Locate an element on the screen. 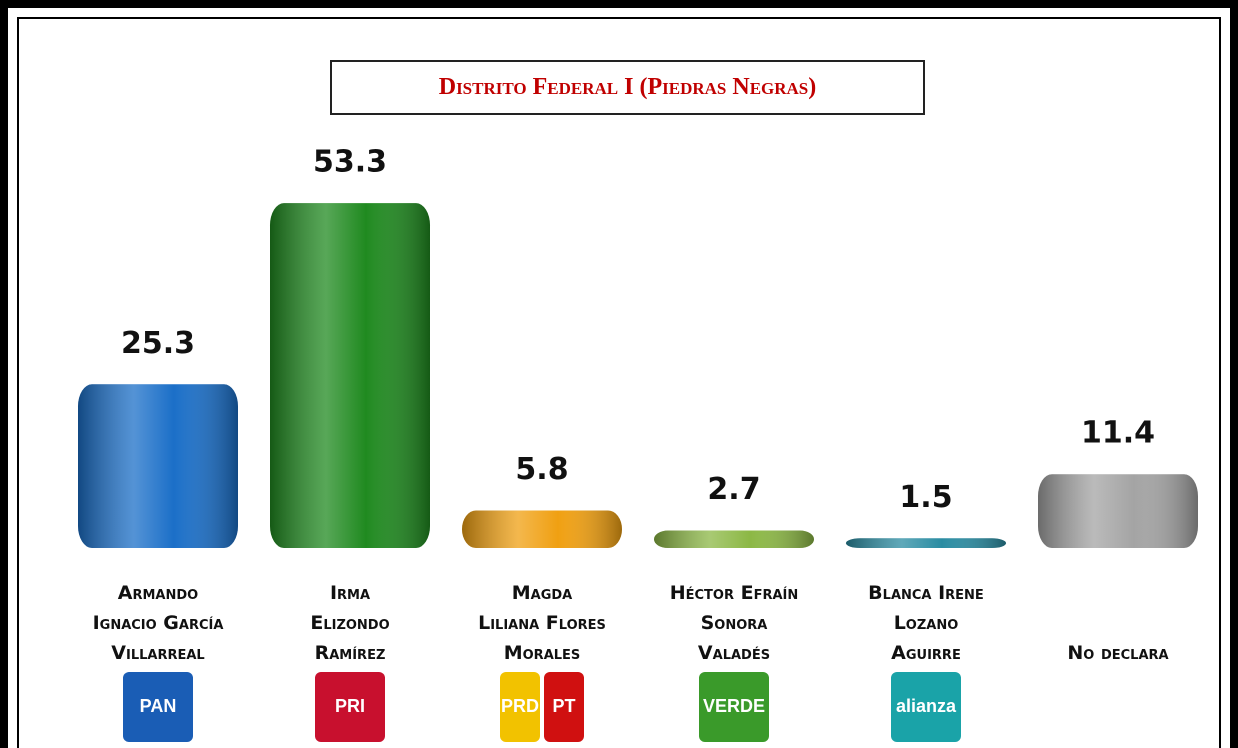  party-logo-text: PAN is located at coordinates (158, 706).